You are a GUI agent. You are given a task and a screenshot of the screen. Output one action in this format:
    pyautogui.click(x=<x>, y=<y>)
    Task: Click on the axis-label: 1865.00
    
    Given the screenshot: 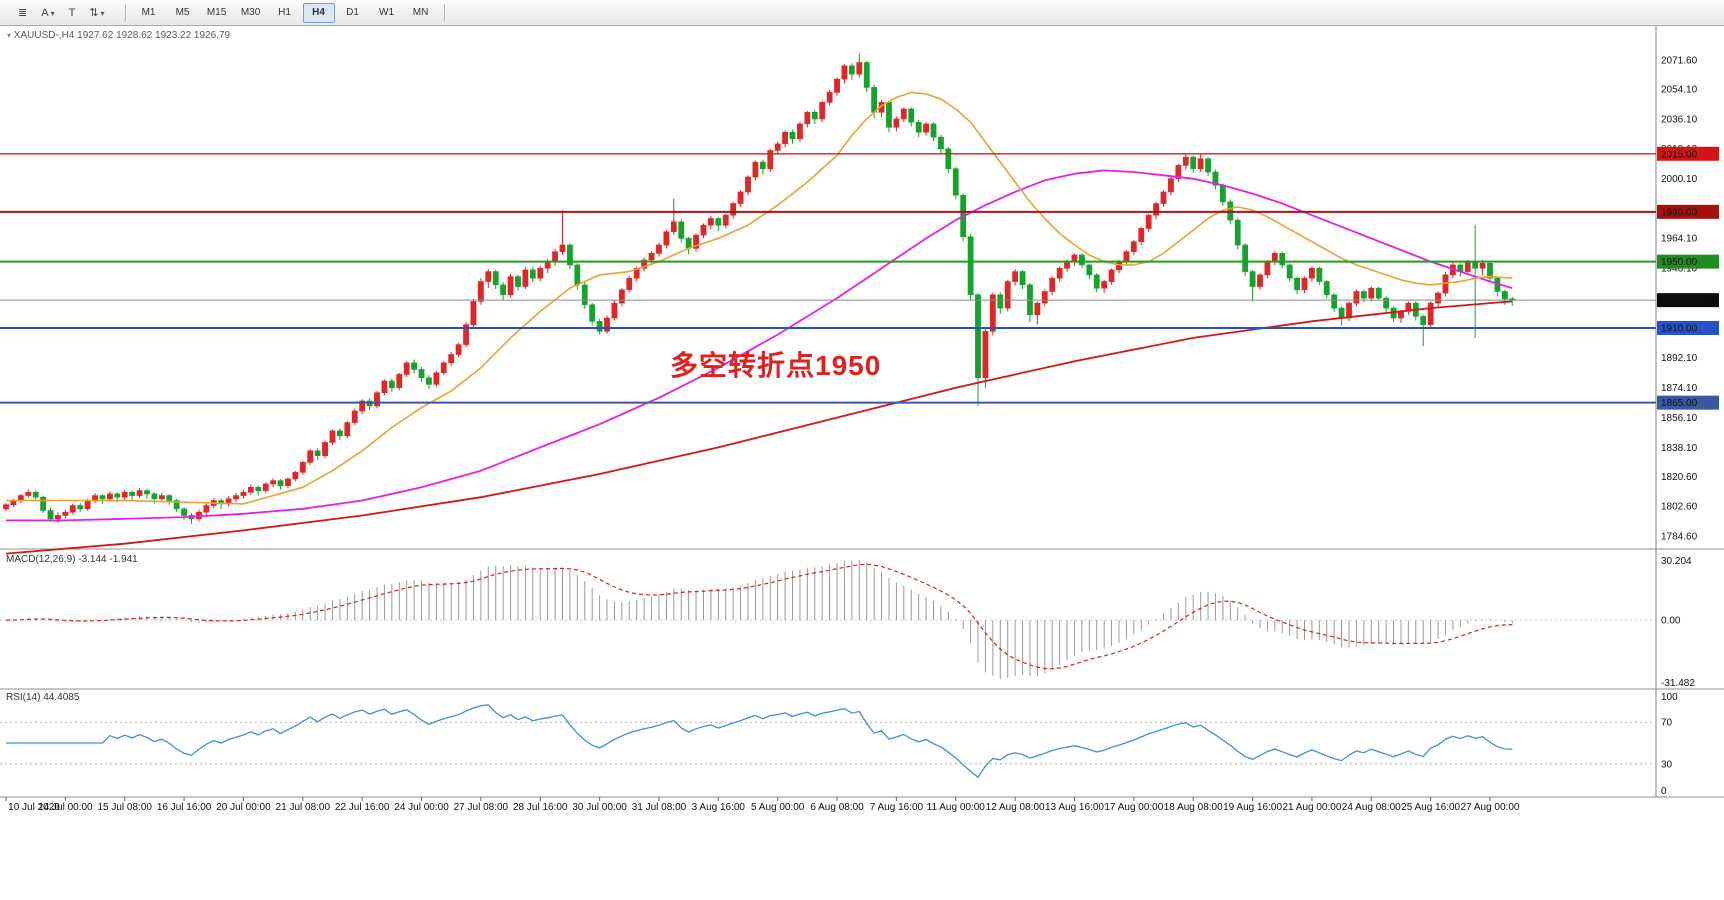 What is the action you would take?
    pyautogui.click(x=1679, y=403)
    